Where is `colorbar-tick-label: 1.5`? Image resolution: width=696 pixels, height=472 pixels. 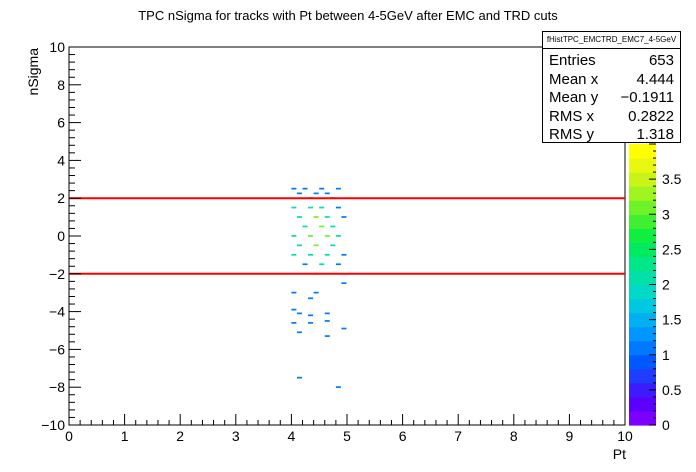
colorbar-tick-label: 1.5 is located at coordinates (672, 320).